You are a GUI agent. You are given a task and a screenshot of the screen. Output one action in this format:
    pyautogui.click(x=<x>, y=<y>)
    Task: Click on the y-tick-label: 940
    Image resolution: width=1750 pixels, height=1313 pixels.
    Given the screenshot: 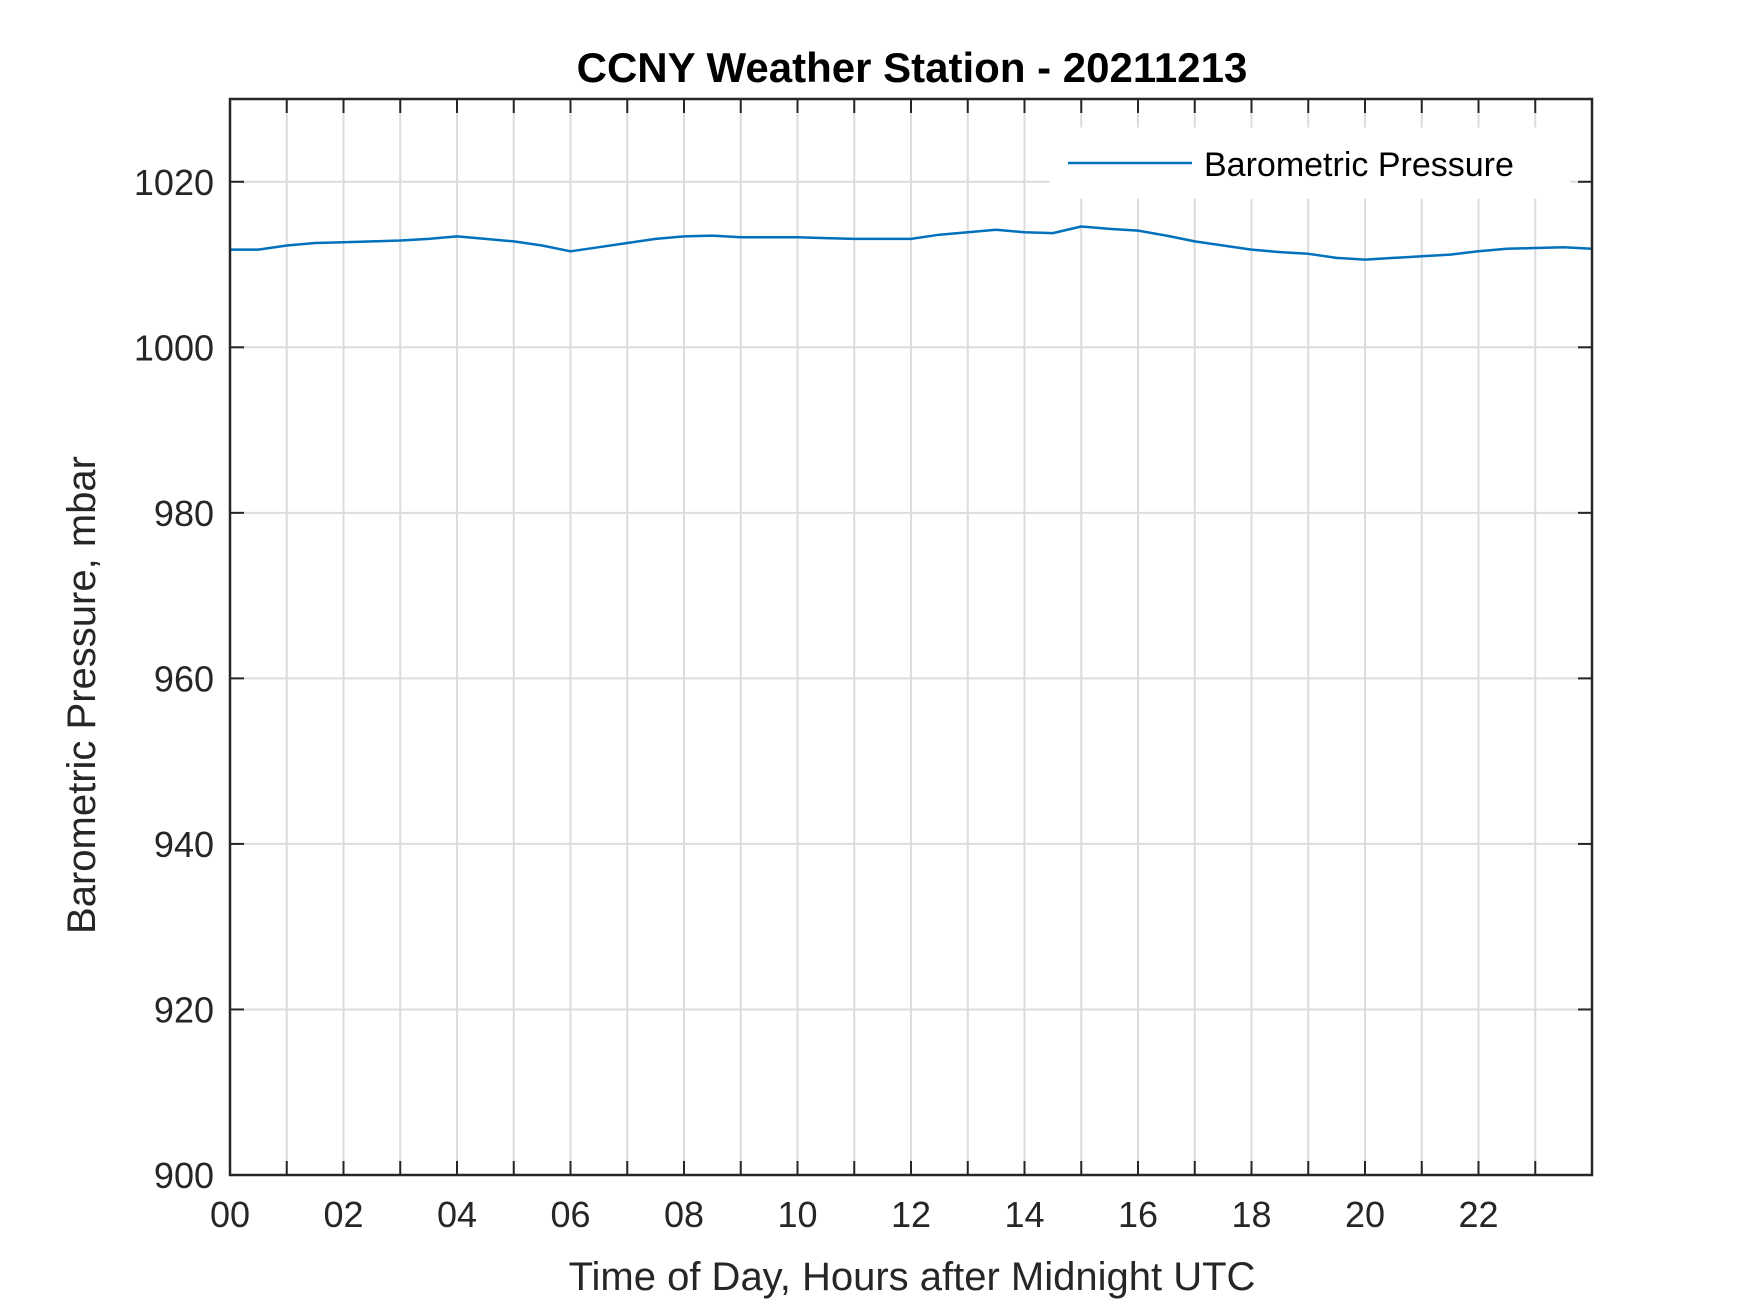 What is the action you would take?
    pyautogui.click(x=184, y=844)
    